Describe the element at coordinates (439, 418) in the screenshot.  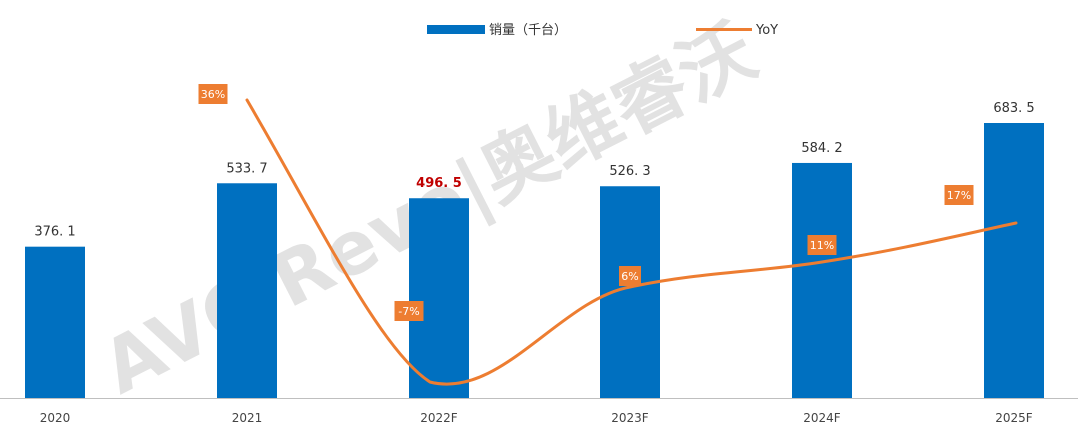
I see `x-tick-2022F: 2022F` at that location.